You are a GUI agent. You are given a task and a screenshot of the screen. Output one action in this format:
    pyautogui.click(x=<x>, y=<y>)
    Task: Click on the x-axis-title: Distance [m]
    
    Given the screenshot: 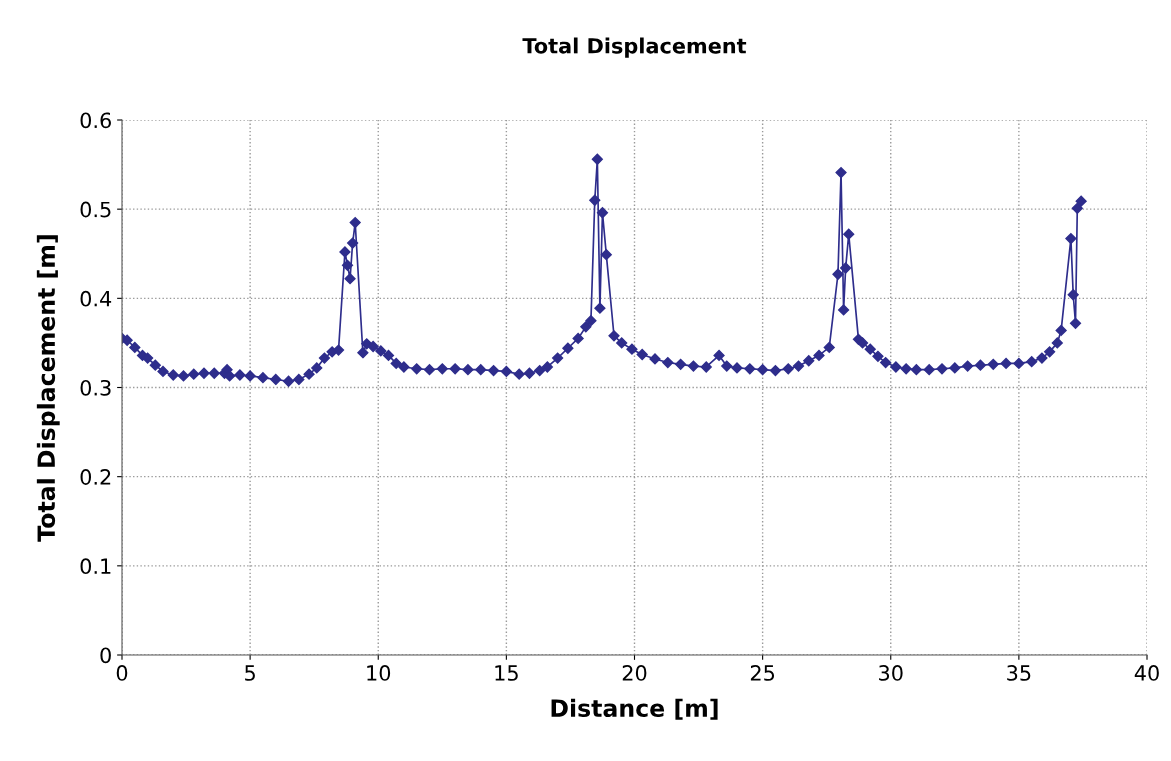 What is the action you would take?
    pyautogui.click(x=634, y=709)
    